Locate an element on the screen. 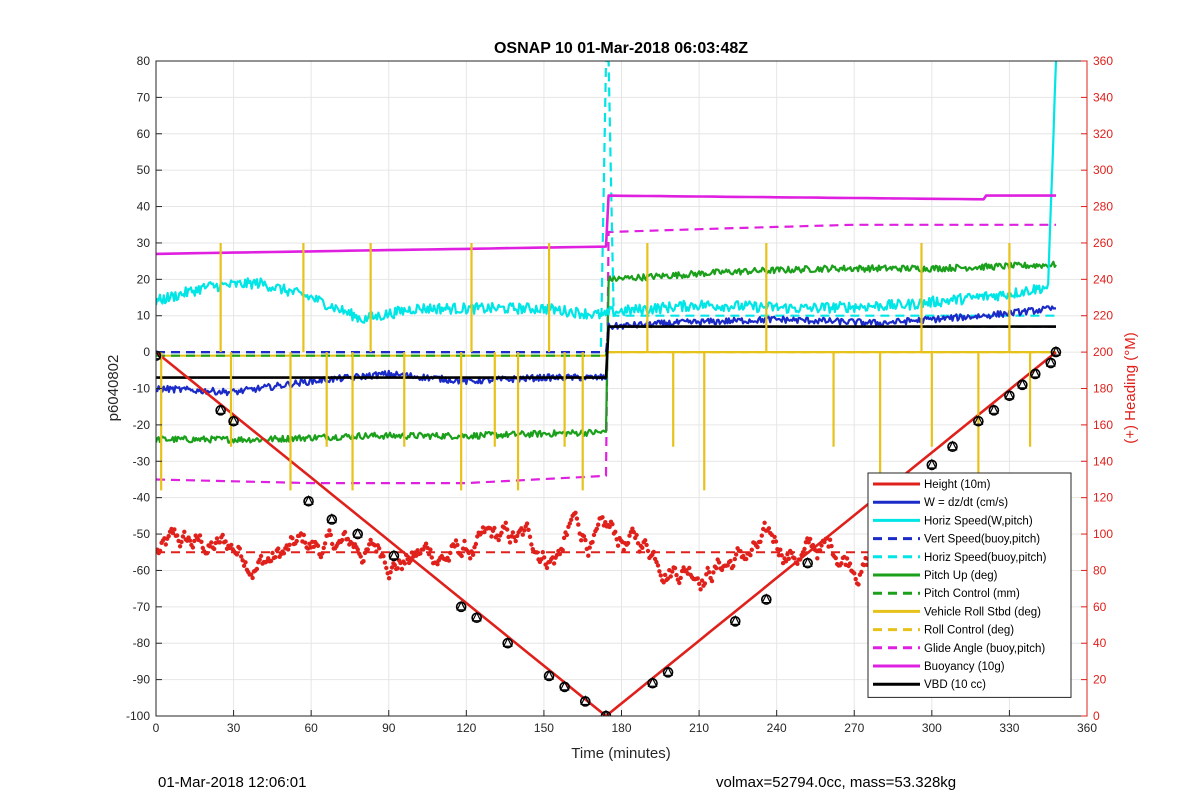 The image size is (1200, 804). x-tick-label: 30 is located at coordinates (234, 728).